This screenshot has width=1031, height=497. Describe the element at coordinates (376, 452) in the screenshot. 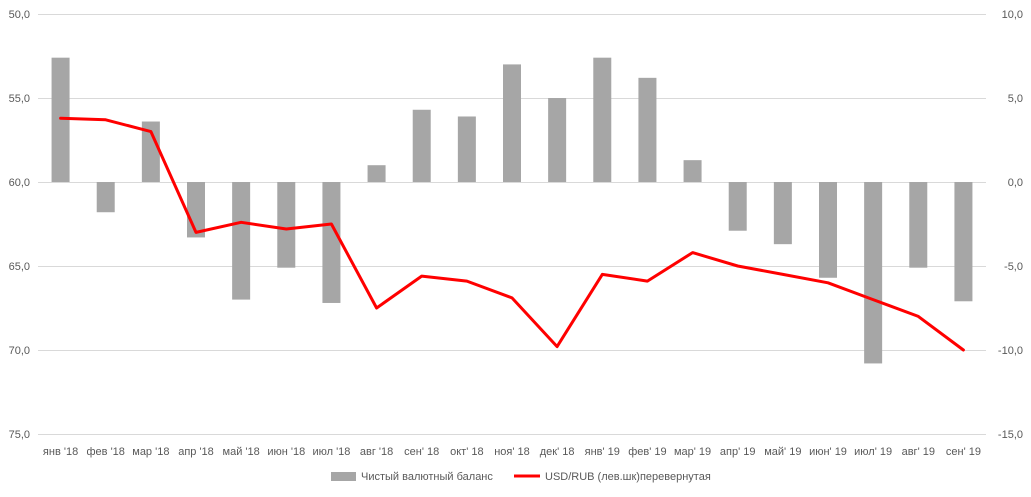

I see `x-tick-label: авг '18` at that location.